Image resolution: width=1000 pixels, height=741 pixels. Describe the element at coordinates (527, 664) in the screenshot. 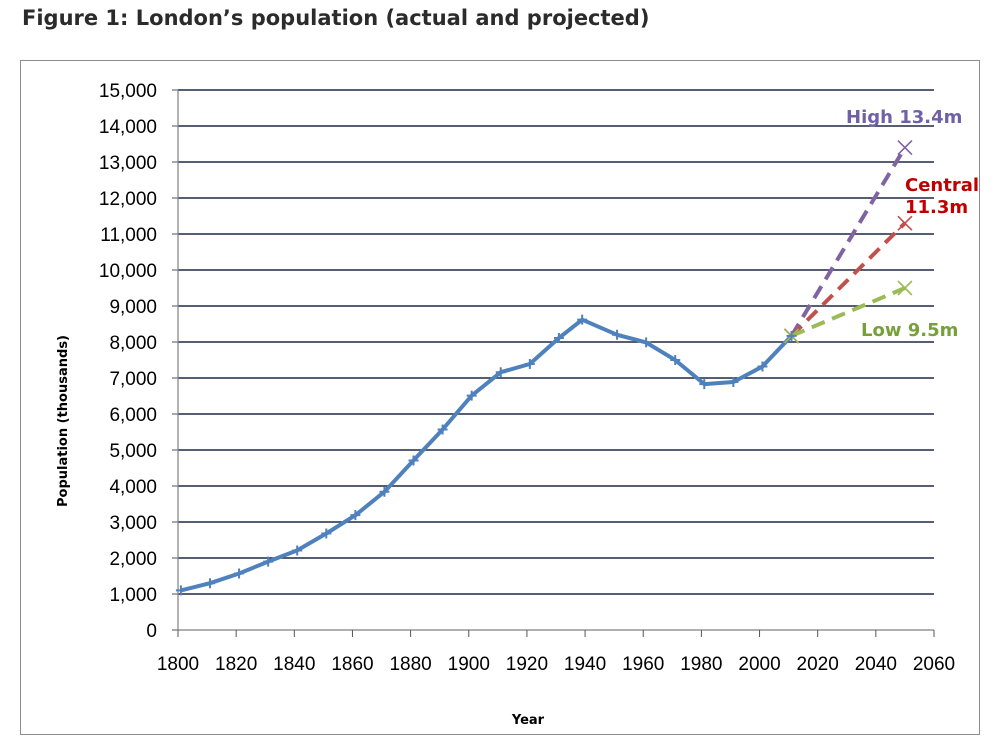

I see `x-tick-label: 1920` at that location.